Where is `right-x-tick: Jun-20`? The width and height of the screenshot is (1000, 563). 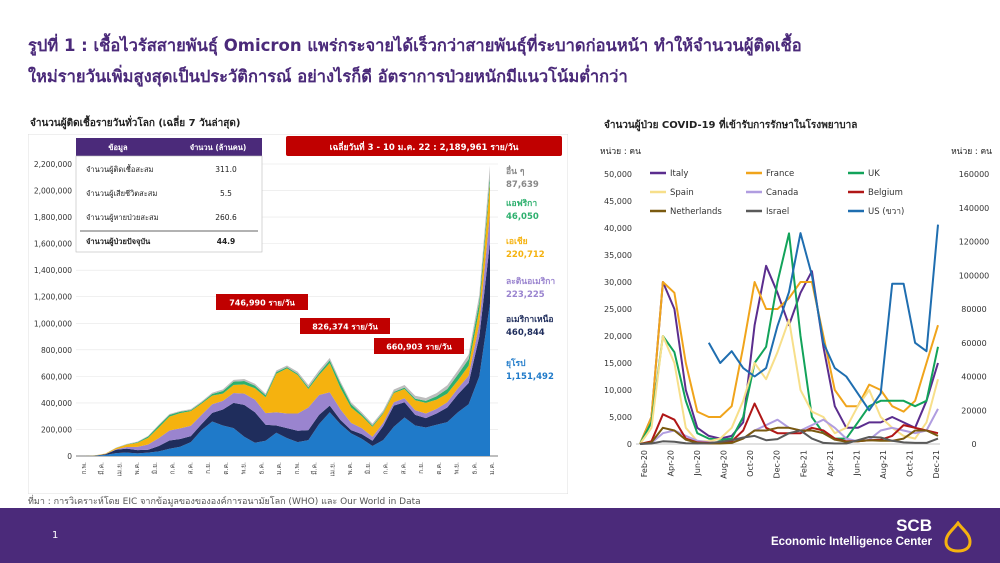 right-x-tick: Jun-20 is located at coordinates (697, 463).